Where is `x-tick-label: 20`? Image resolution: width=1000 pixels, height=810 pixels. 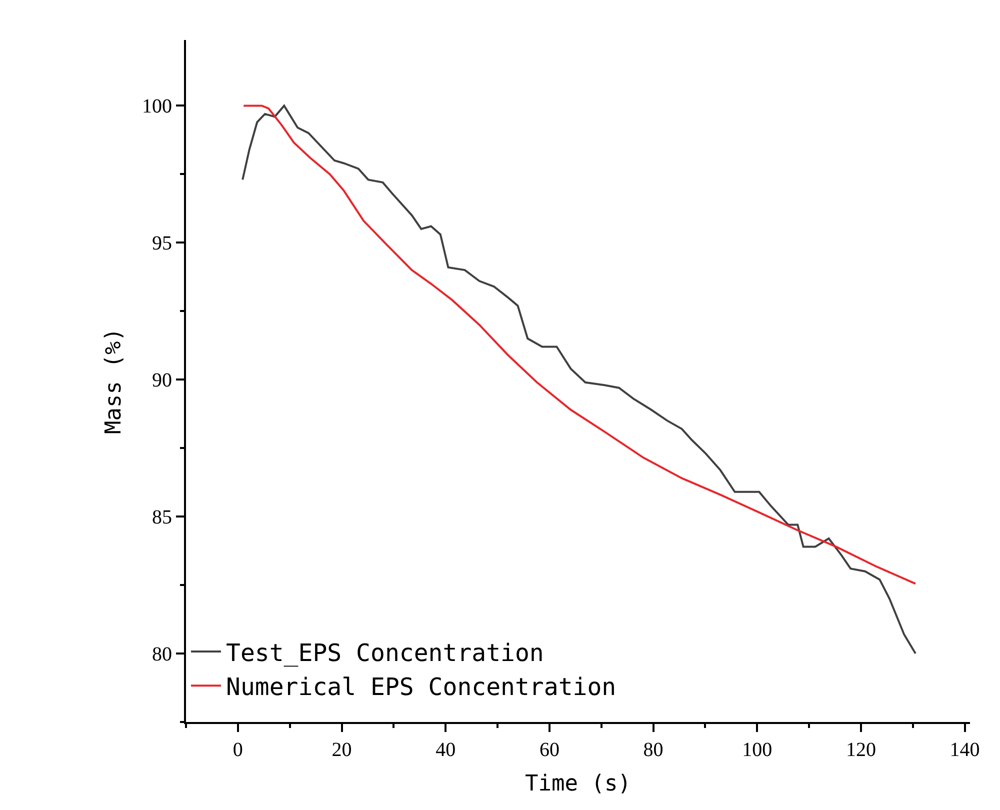
x-tick-label: 20 is located at coordinates (342, 750).